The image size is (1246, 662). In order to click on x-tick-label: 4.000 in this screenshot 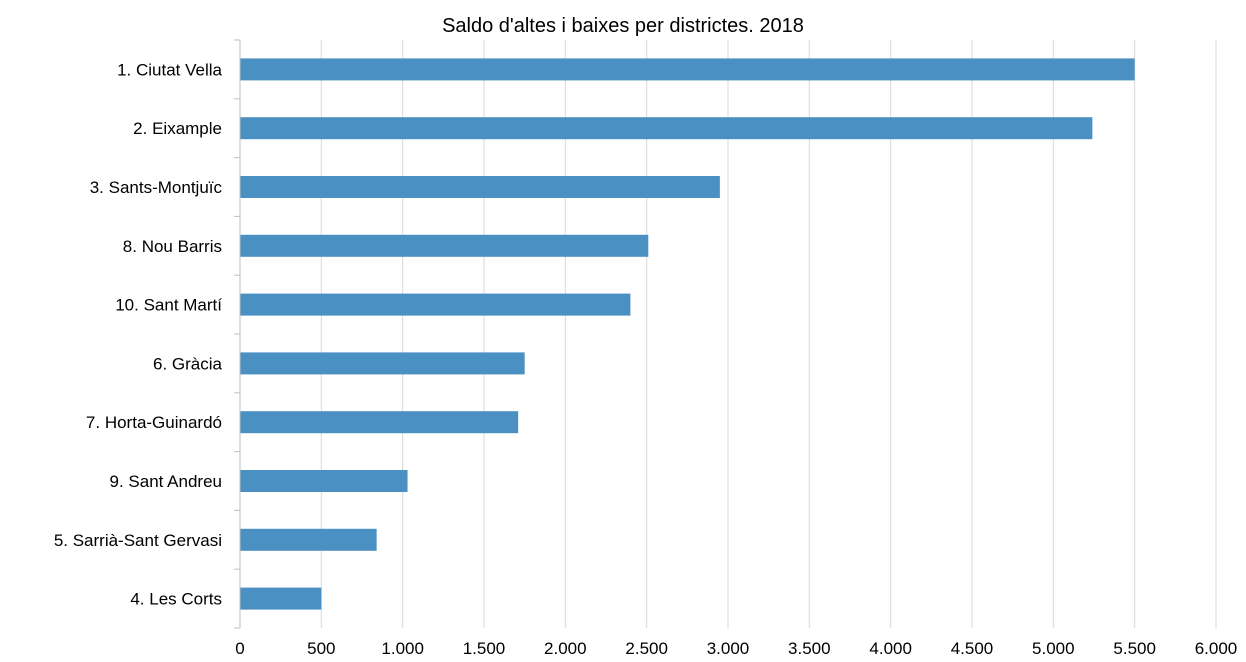, I will do `click(890, 648)`.